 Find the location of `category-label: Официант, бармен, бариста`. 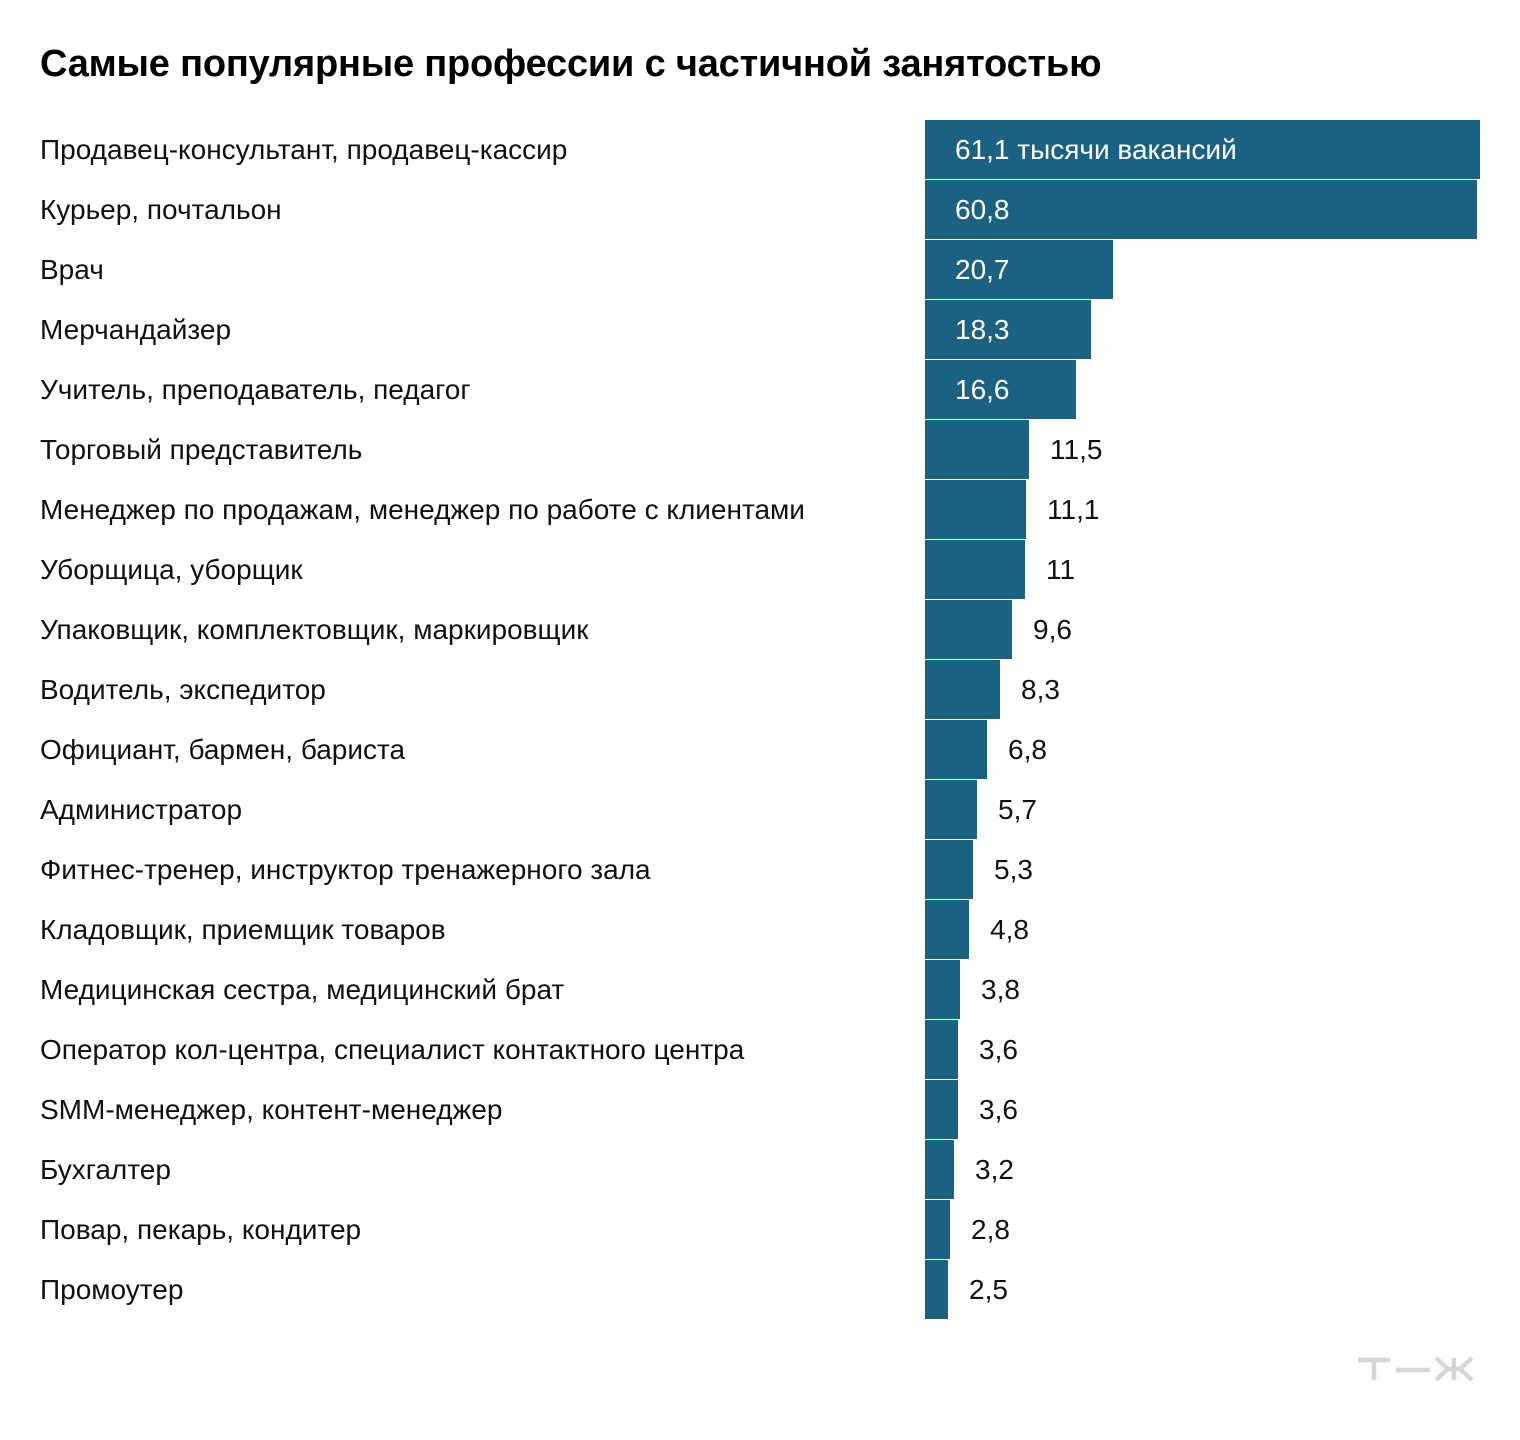

category-label: Официант, бармен, бариста is located at coordinates (223, 749).